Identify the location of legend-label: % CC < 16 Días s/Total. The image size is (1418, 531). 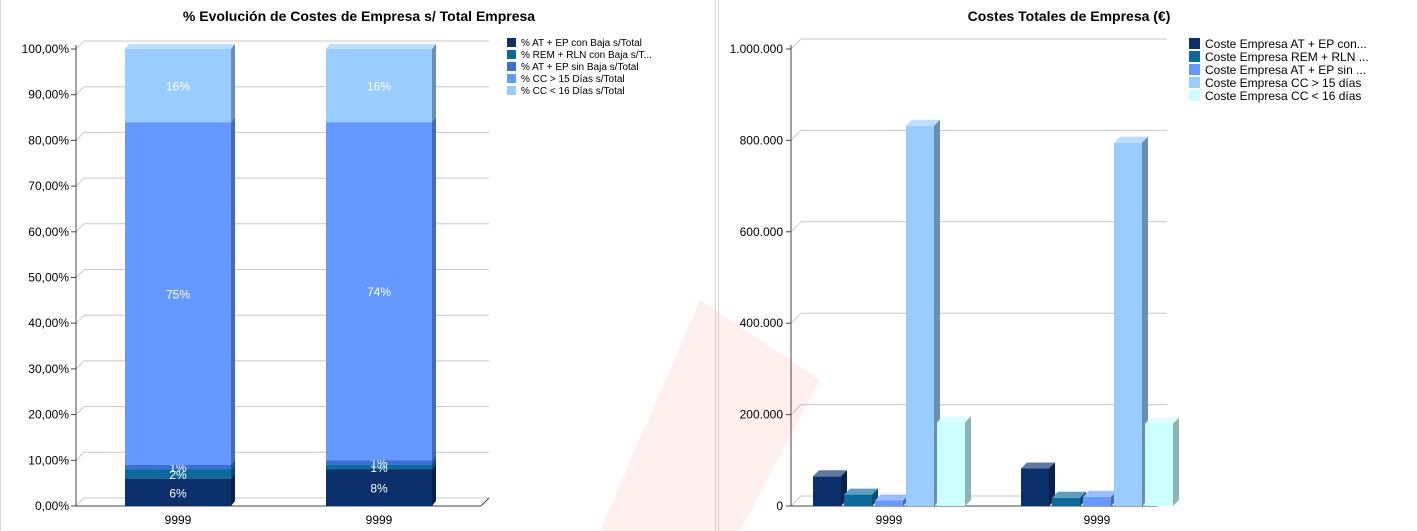
(573, 91).